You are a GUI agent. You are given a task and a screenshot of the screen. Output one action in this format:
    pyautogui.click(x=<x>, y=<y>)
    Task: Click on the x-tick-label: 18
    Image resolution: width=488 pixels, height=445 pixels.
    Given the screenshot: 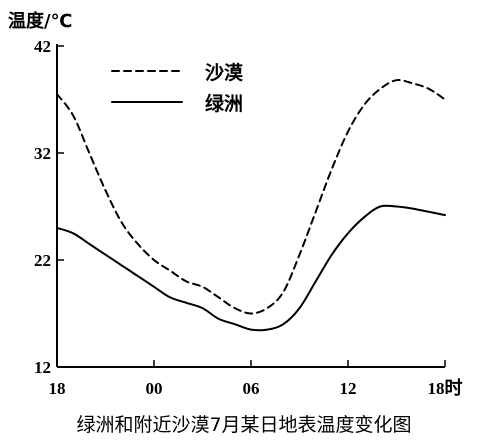 What is the action you would take?
    pyautogui.click(x=57, y=388)
    